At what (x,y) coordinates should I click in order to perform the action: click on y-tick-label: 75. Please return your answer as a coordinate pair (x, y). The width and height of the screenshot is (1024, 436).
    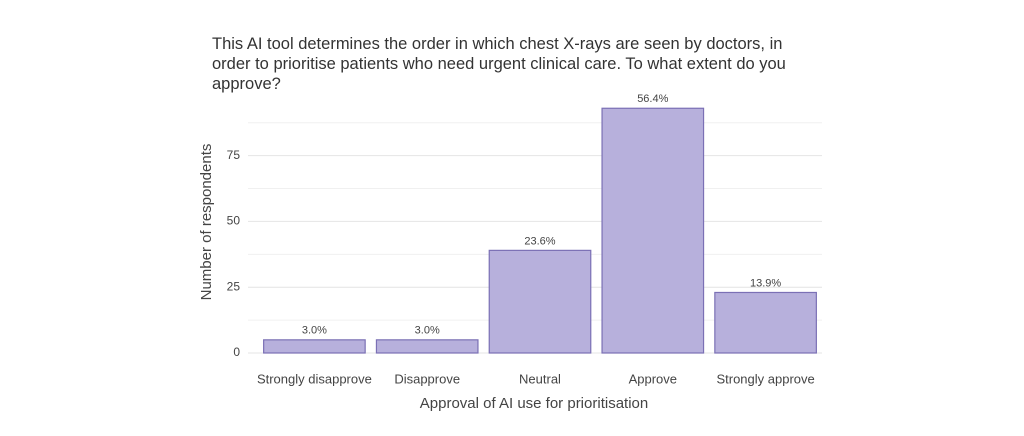
    Looking at the image, I should click on (234, 155).